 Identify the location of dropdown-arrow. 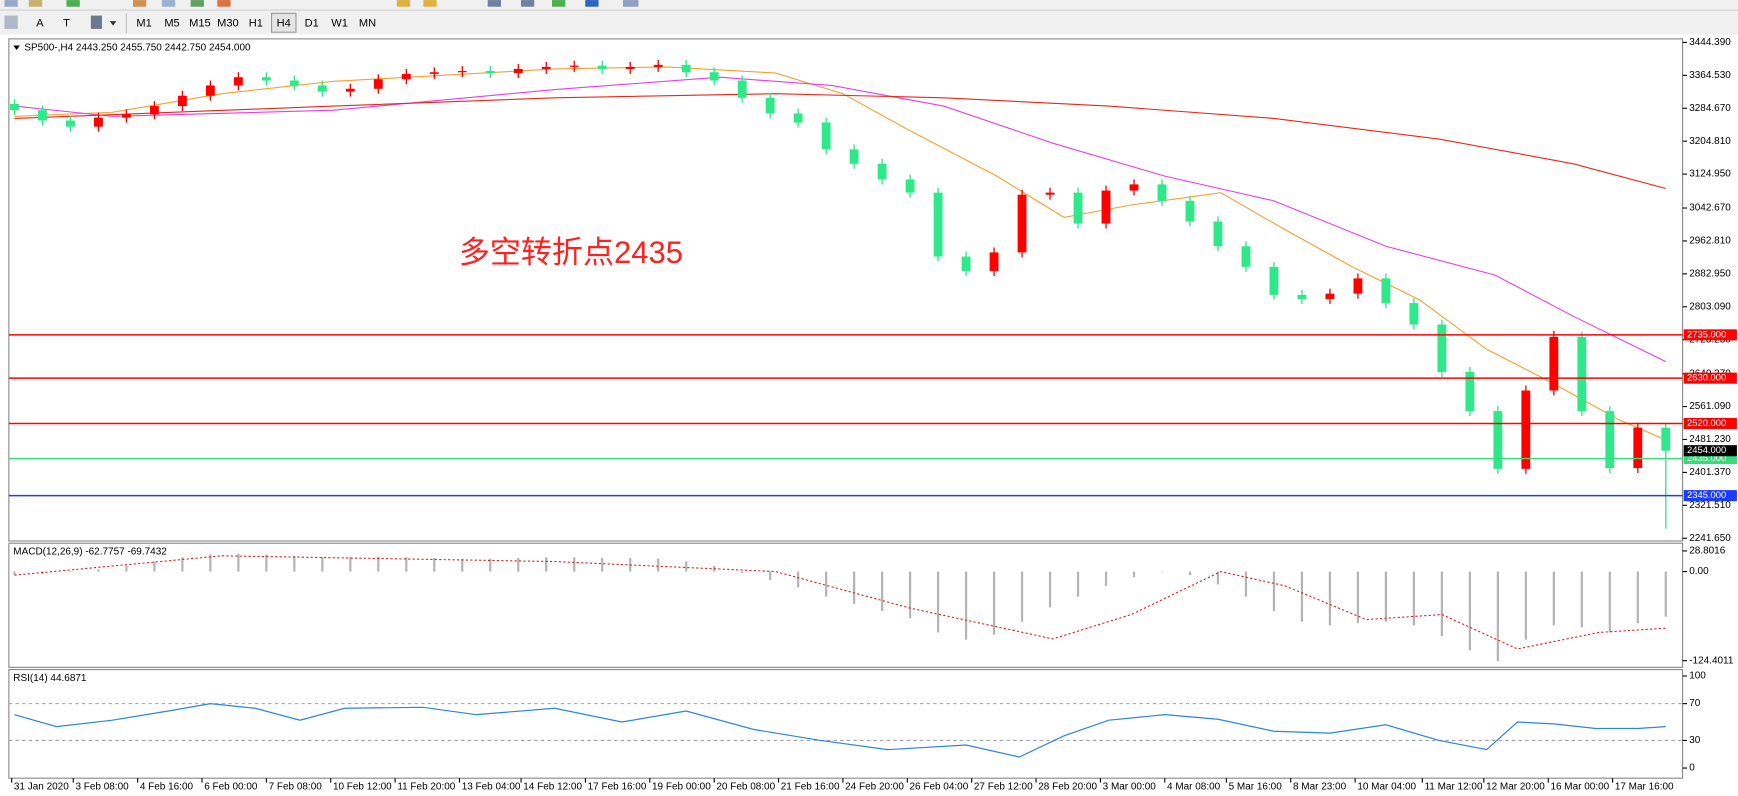
(113, 23).